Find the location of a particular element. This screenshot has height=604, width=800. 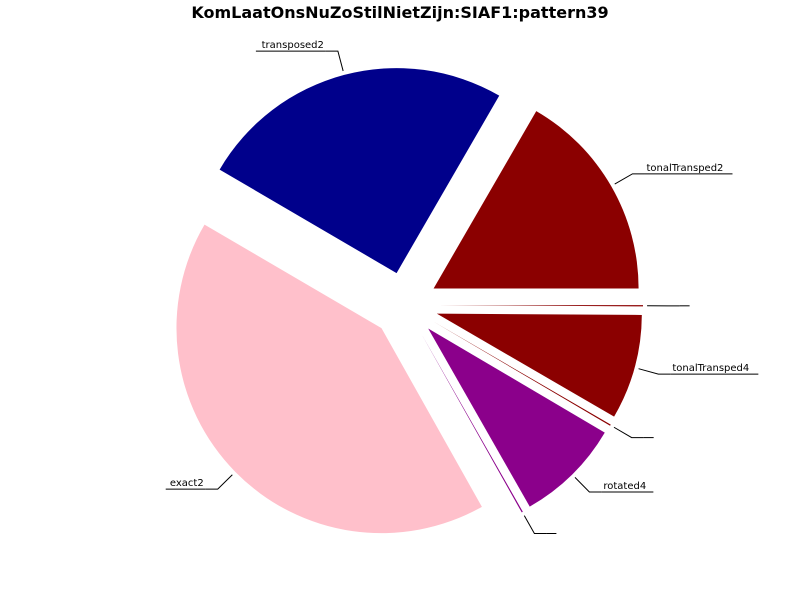

slice-label: exact2 is located at coordinates (187, 483).